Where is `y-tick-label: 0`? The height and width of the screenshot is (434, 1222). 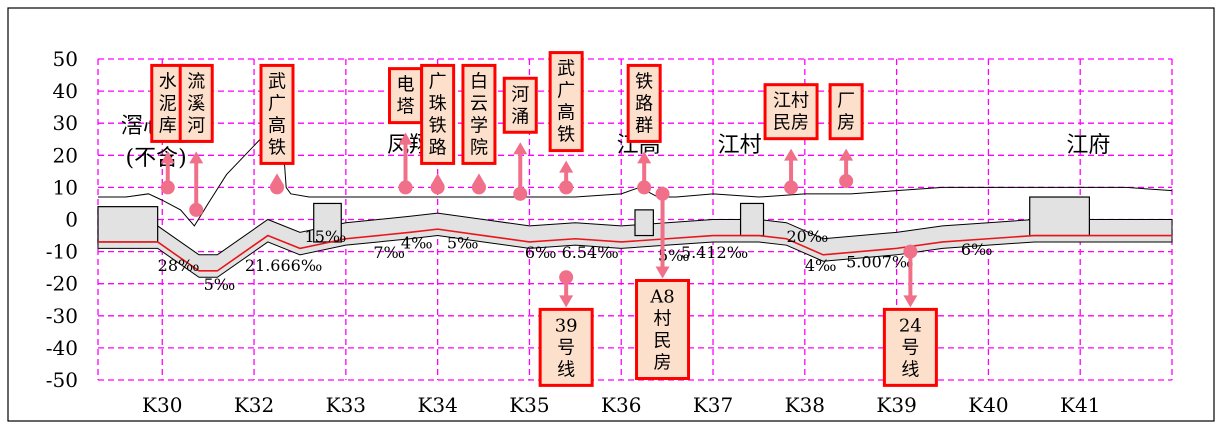
y-tick-label: 0 is located at coordinates (71, 220).